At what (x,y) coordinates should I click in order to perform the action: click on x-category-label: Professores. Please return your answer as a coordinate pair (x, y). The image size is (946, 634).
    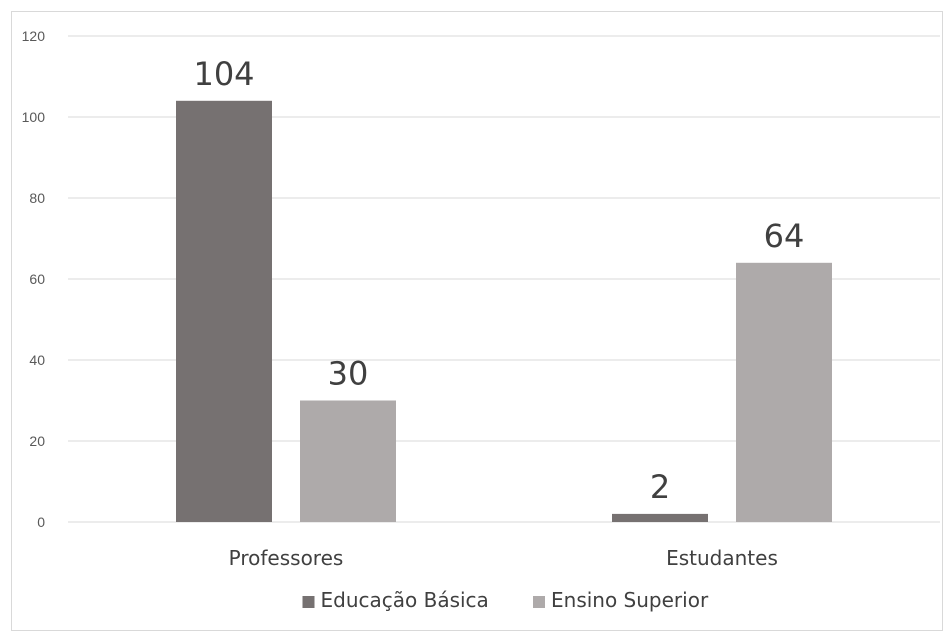
    Looking at the image, I should click on (286, 558).